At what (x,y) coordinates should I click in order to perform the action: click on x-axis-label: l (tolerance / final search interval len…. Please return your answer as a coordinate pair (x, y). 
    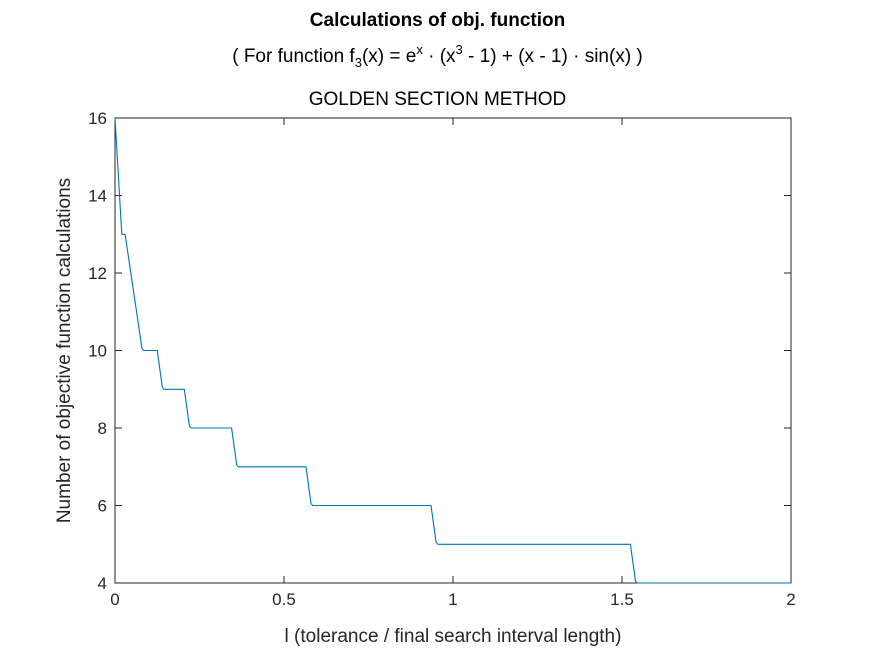
    Looking at the image, I should click on (453, 636).